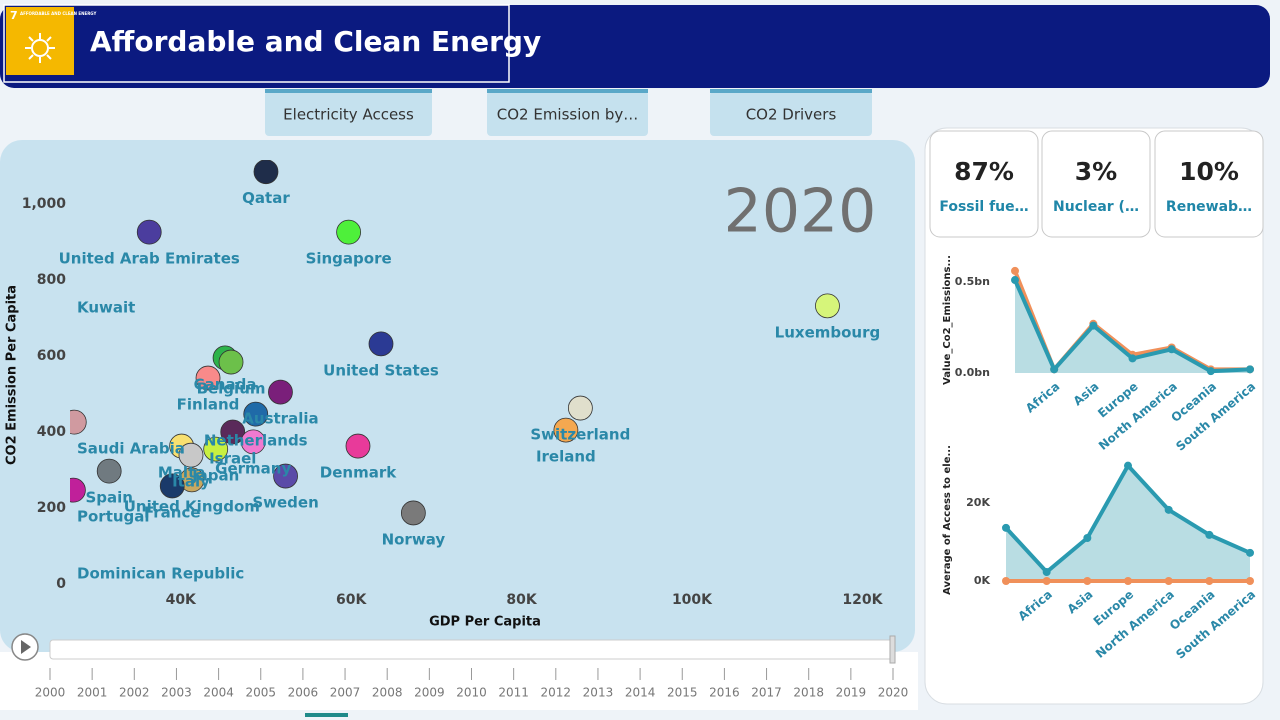 The height and width of the screenshot is (720, 1280). What do you see at coordinates (381, 370) in the screenshot?
I see `point-label: United States` at bounding box center [381, 370].